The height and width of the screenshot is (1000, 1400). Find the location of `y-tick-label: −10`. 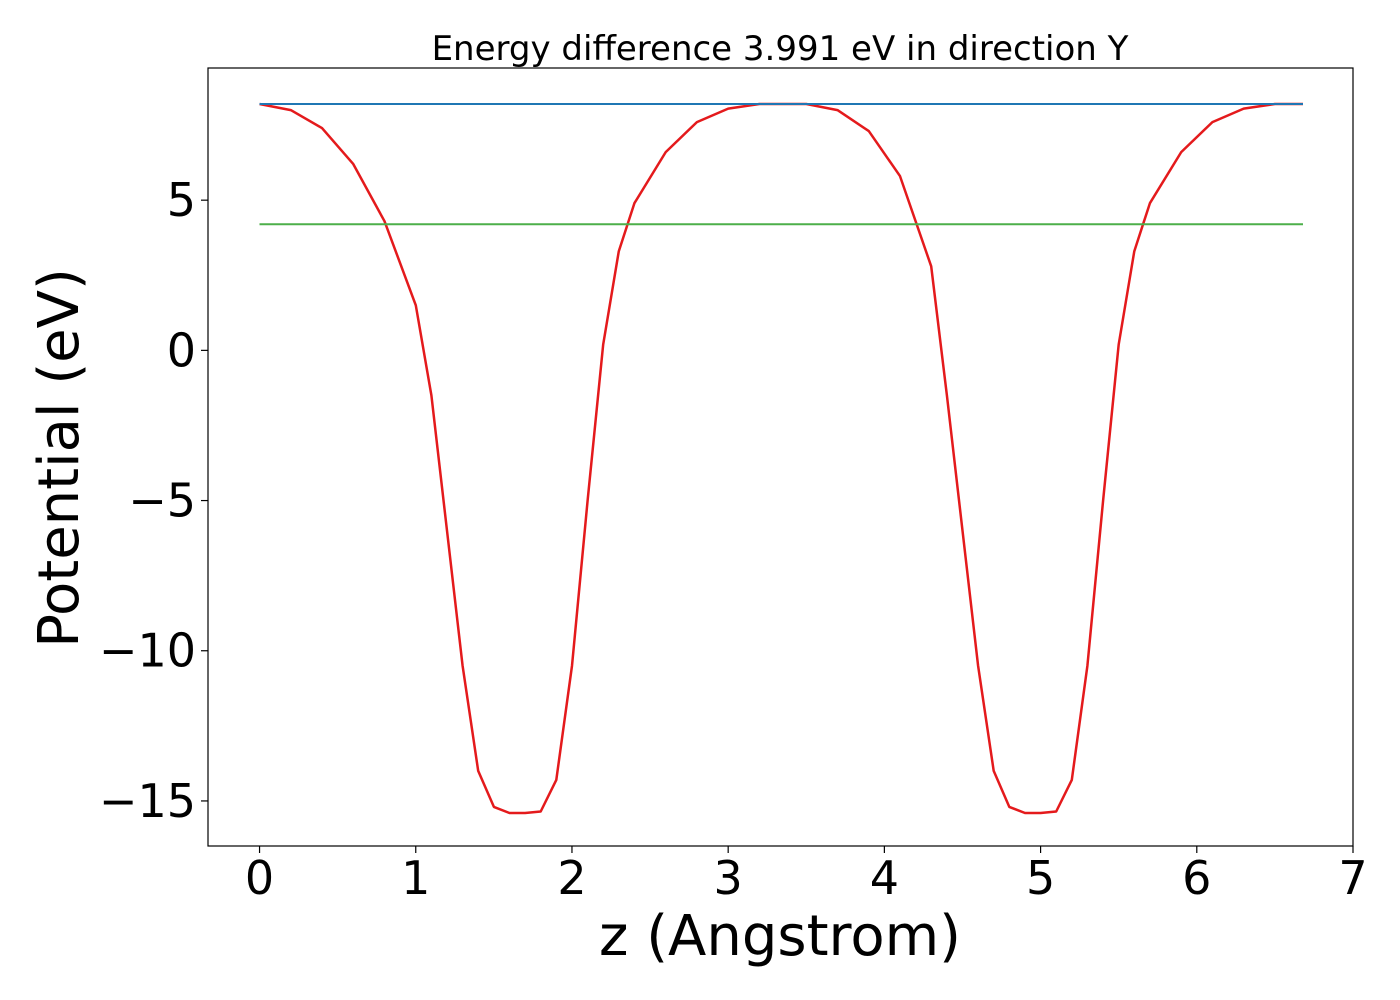

y-tick-label: −10 is located at coordinates (147, 651).